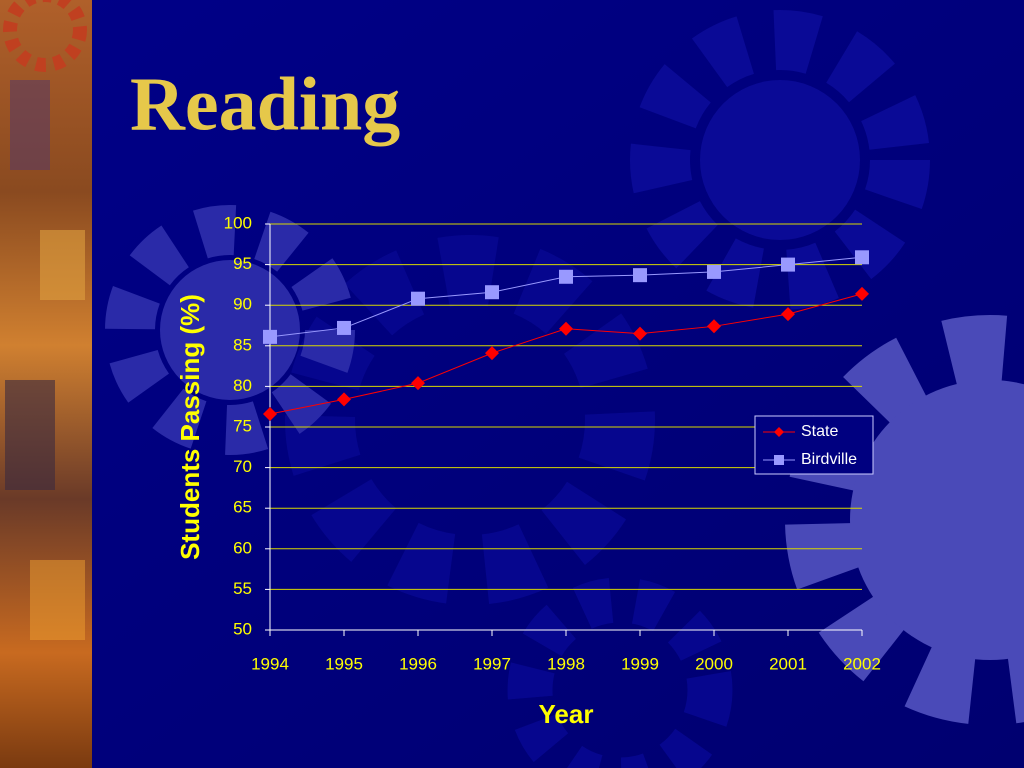 This screenshot has height=768, width=1024. Describe the element at coordinates (242, 547) in the screenshot. I see `y-tick-label: 60` at that location.